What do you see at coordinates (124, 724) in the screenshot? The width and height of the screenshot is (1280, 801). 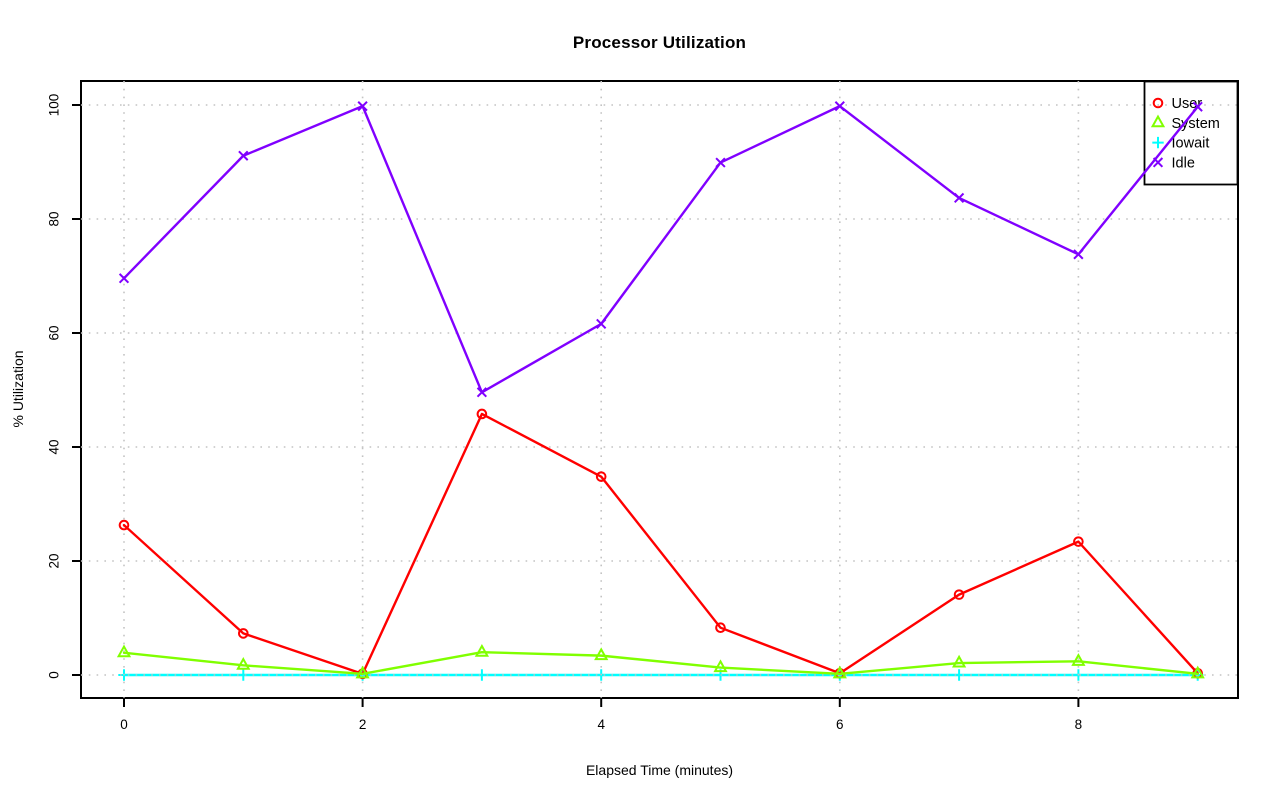 I see `x-tick-label: 0` at bounding box center [124, 724].